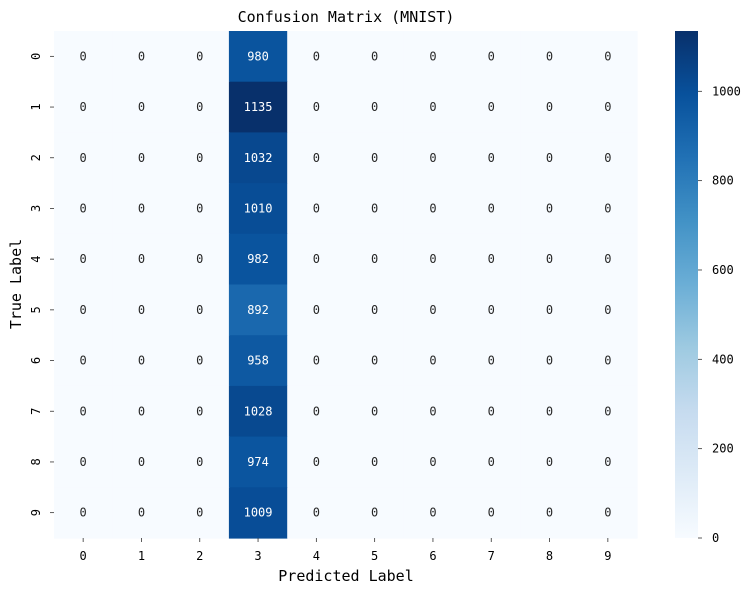 The height and width of the screenshot is (593, 752). What do you see at coordinates (549, 556) in the screenshot?
I see `x-tick-label: 8` at bounding box center [549, 556].